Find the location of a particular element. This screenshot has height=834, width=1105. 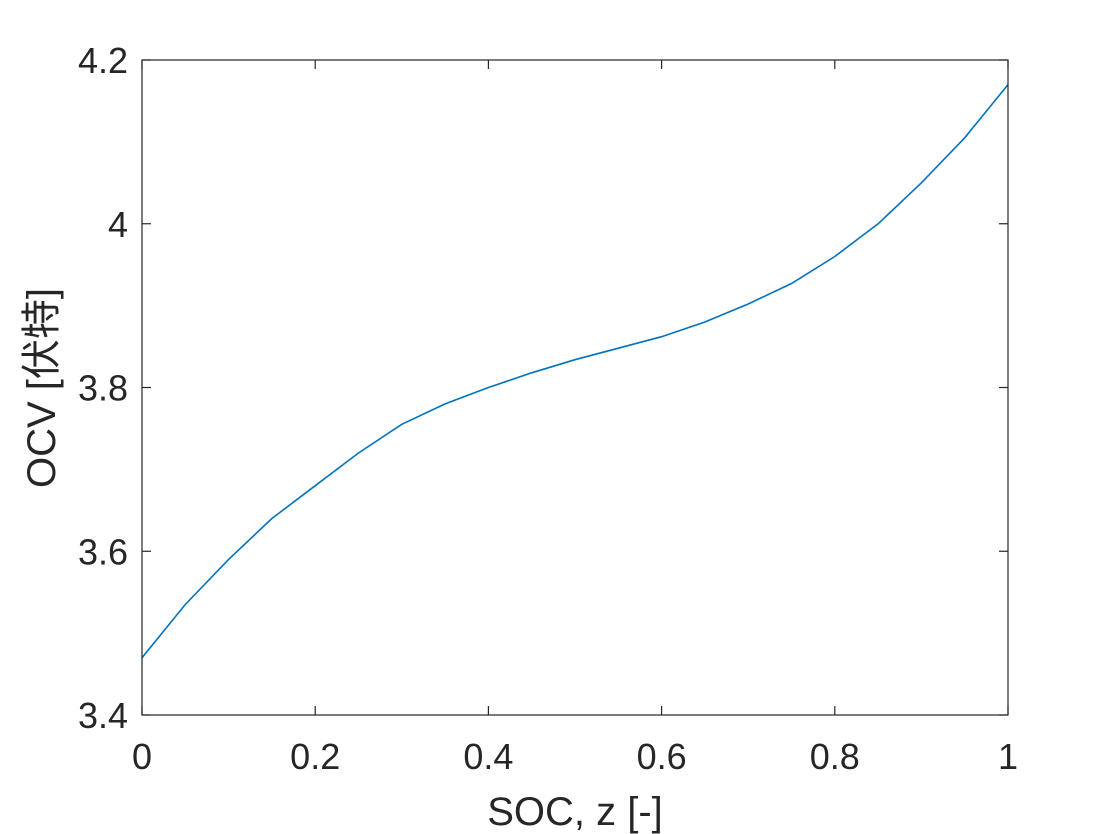

y-tick-labels: 3.4 3.6 3.8 4 4.2 is located at coordinates (103, 388).